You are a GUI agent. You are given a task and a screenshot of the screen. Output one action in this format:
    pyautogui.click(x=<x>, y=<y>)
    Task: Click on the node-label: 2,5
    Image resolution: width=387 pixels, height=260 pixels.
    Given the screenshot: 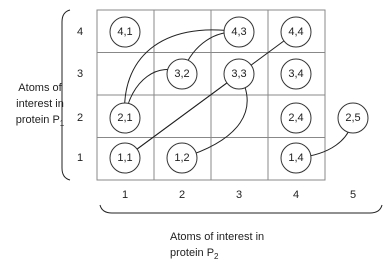 What is the action you would take?
    pyautogui.click(x=352, y=118)
    